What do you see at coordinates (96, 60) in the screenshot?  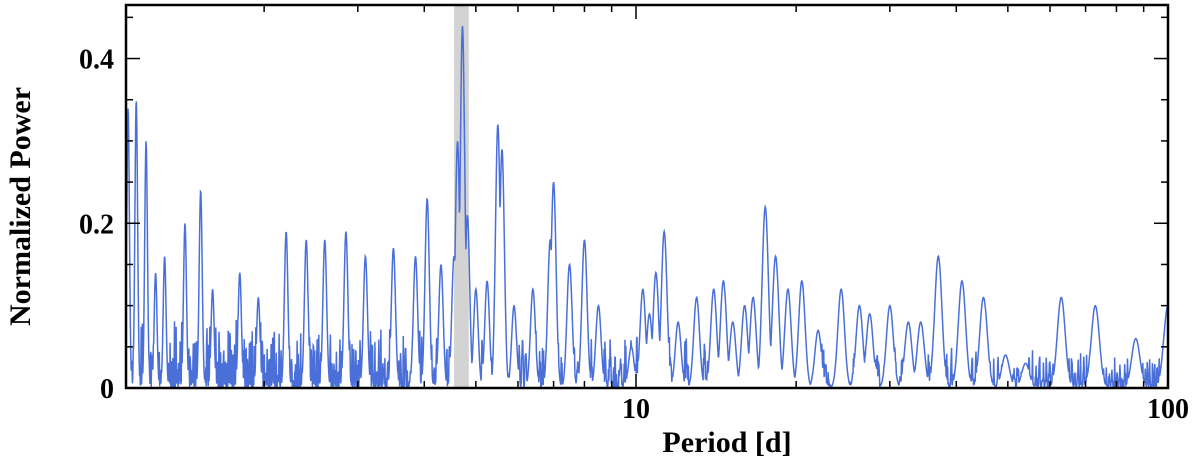 I see `y-tick-label: 0.4` at bounding box center [96, 60].